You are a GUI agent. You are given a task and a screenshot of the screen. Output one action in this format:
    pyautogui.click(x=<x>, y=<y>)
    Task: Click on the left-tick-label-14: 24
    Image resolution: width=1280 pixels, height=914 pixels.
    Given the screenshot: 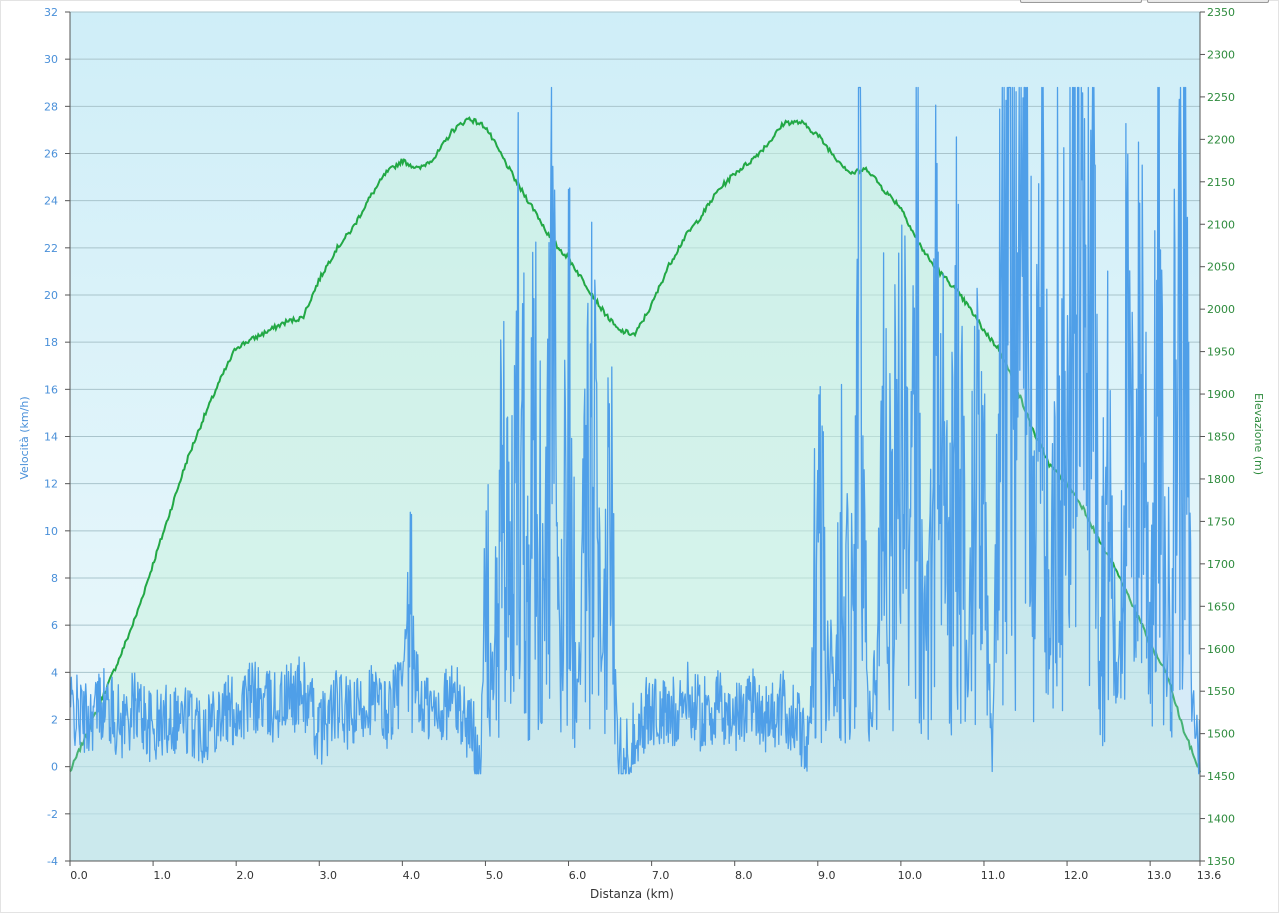 What is the action you would take?
    pyautogui.click(x=51, y=201)
    